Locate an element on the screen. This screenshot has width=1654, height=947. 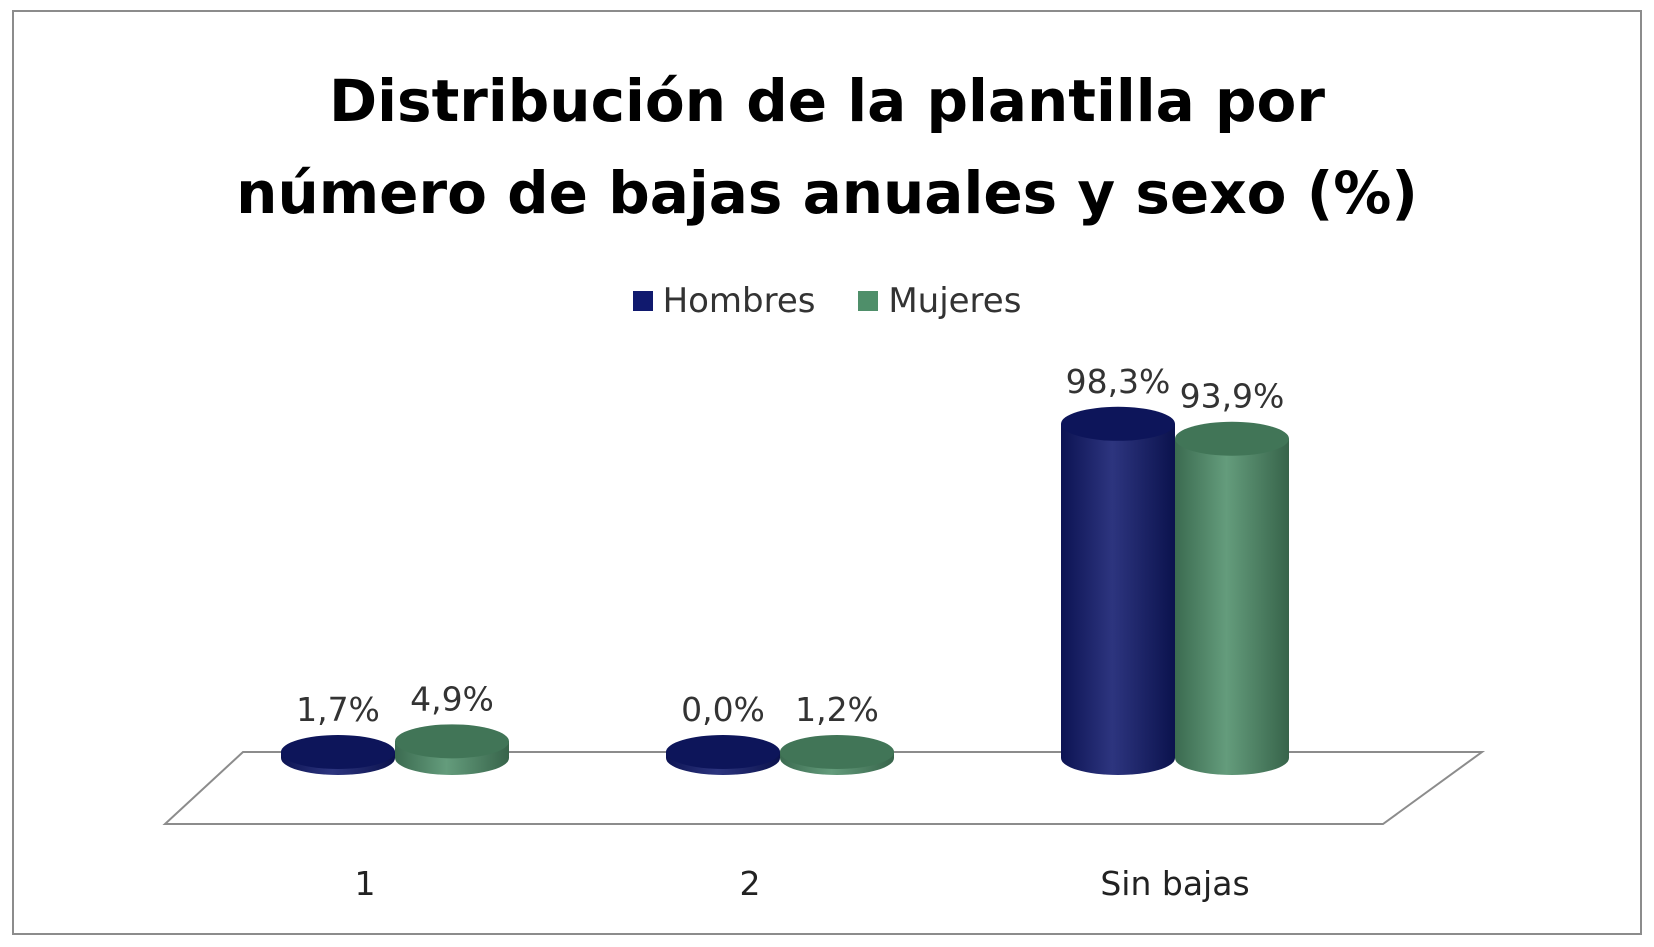
value-label-hombres-1: 1,7% is located at coordinates (338, 709).